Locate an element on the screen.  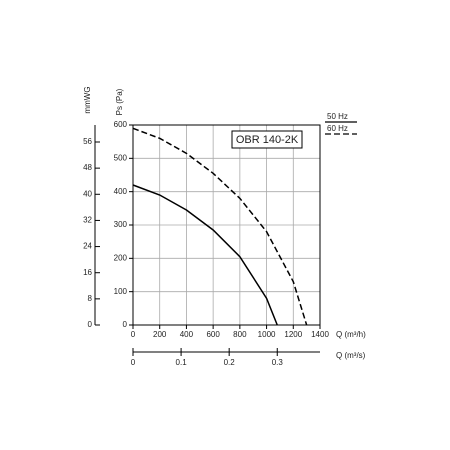
y2-tick-label: 32 is located at coordinates (87, 220).